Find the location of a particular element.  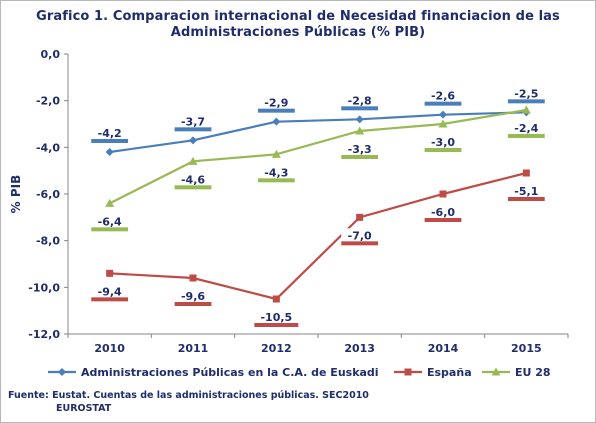

data-label-eu28: -2,4 is located at coordinates (526, 128).